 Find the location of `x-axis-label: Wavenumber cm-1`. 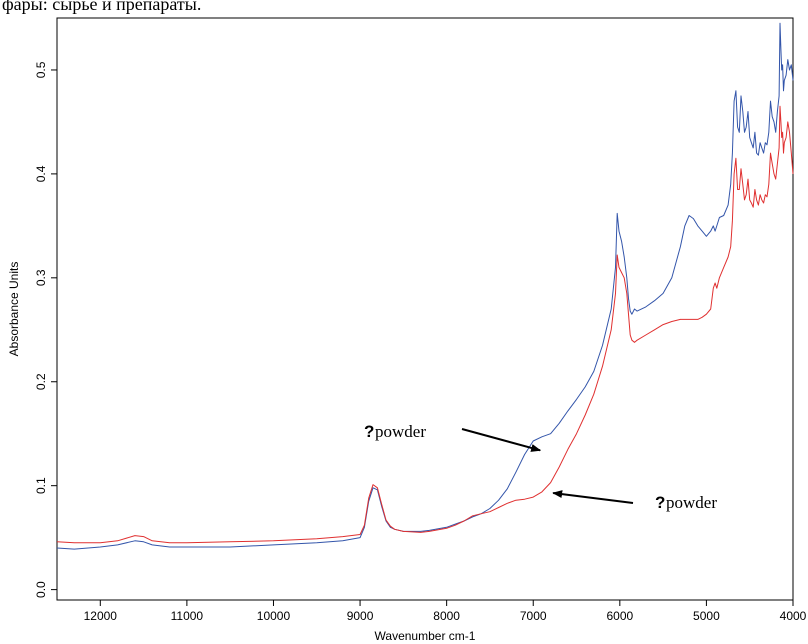

x-axis-label: Wavenumber cm-1 is located at coordinates (425, 636).